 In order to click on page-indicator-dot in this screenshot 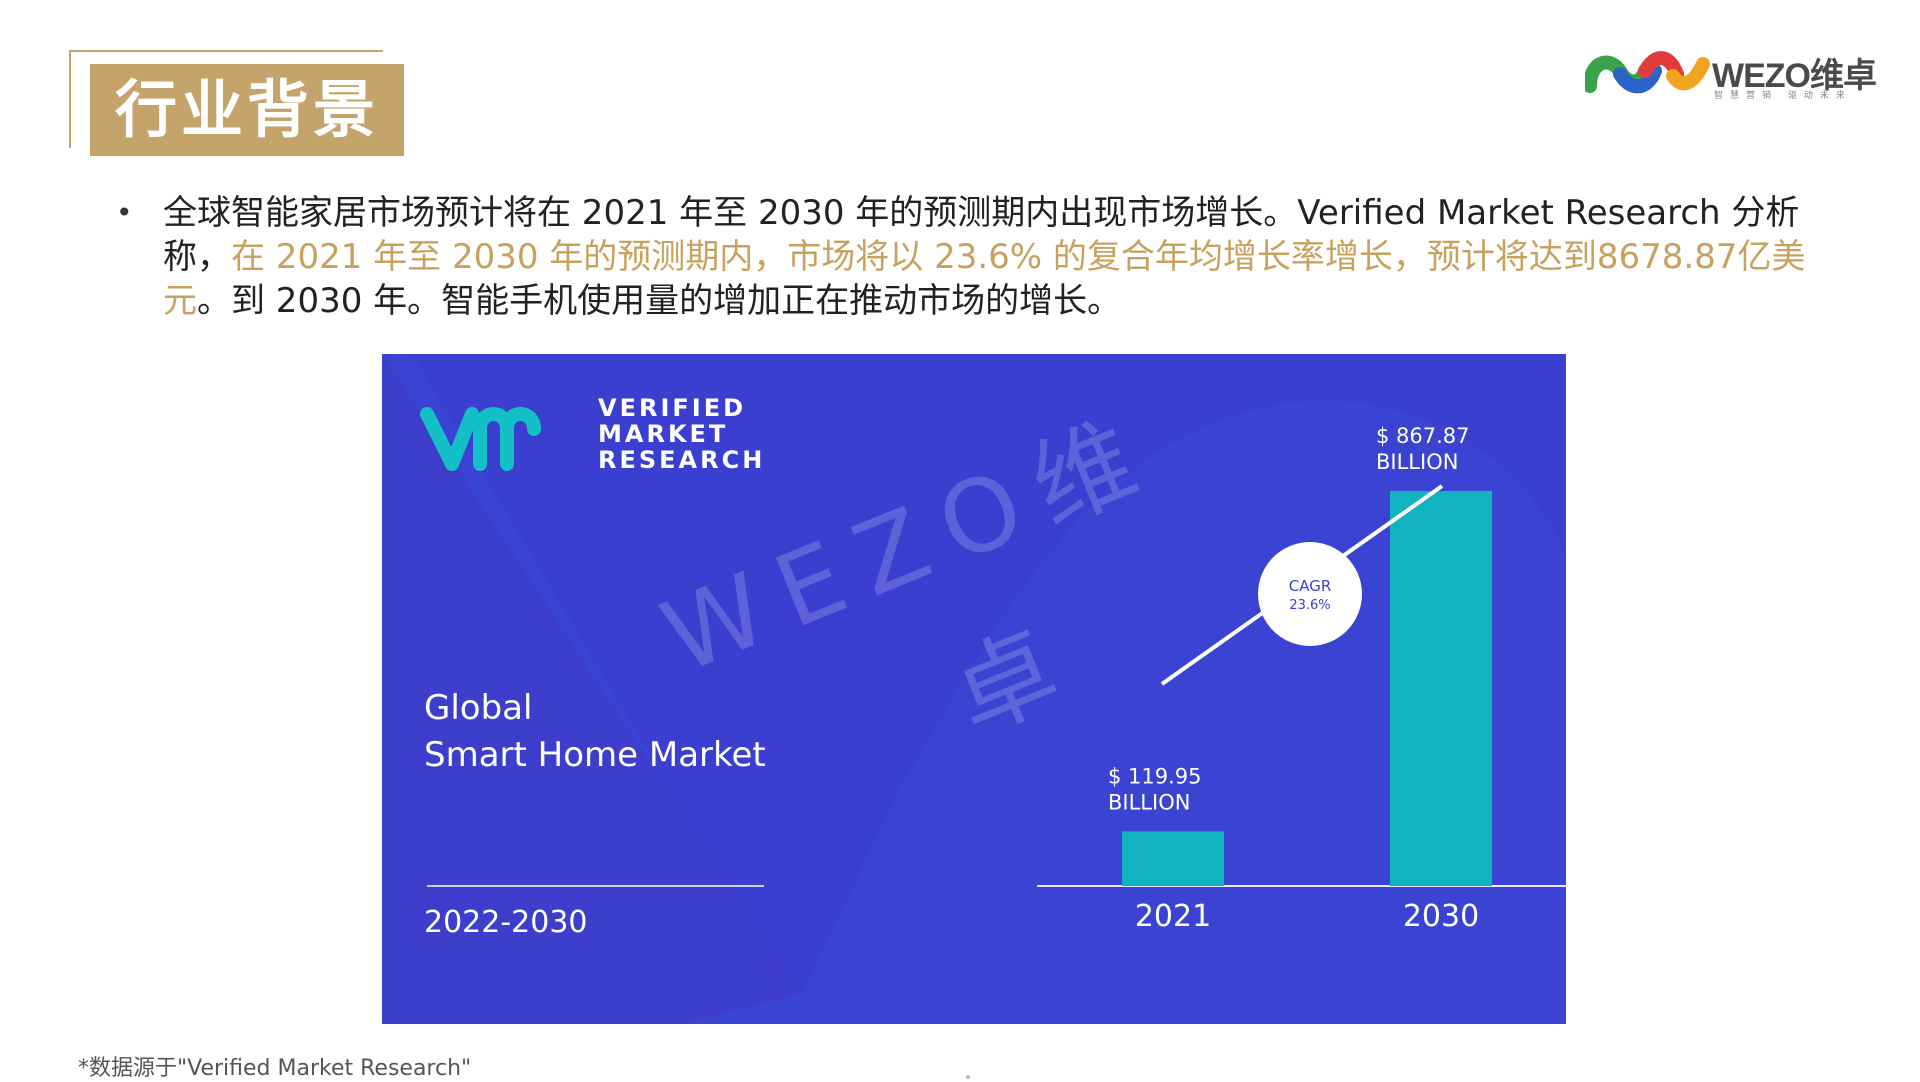, I will do `click(968, 1077)`.